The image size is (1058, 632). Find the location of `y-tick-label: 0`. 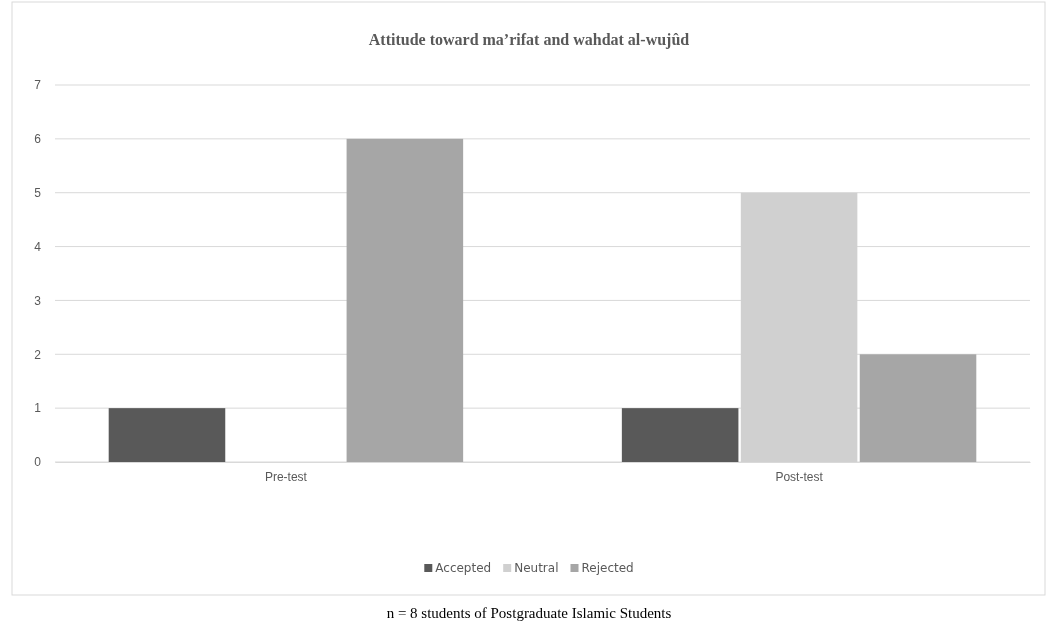

y-tick-label: 0 is located at coordinates (38, 462).